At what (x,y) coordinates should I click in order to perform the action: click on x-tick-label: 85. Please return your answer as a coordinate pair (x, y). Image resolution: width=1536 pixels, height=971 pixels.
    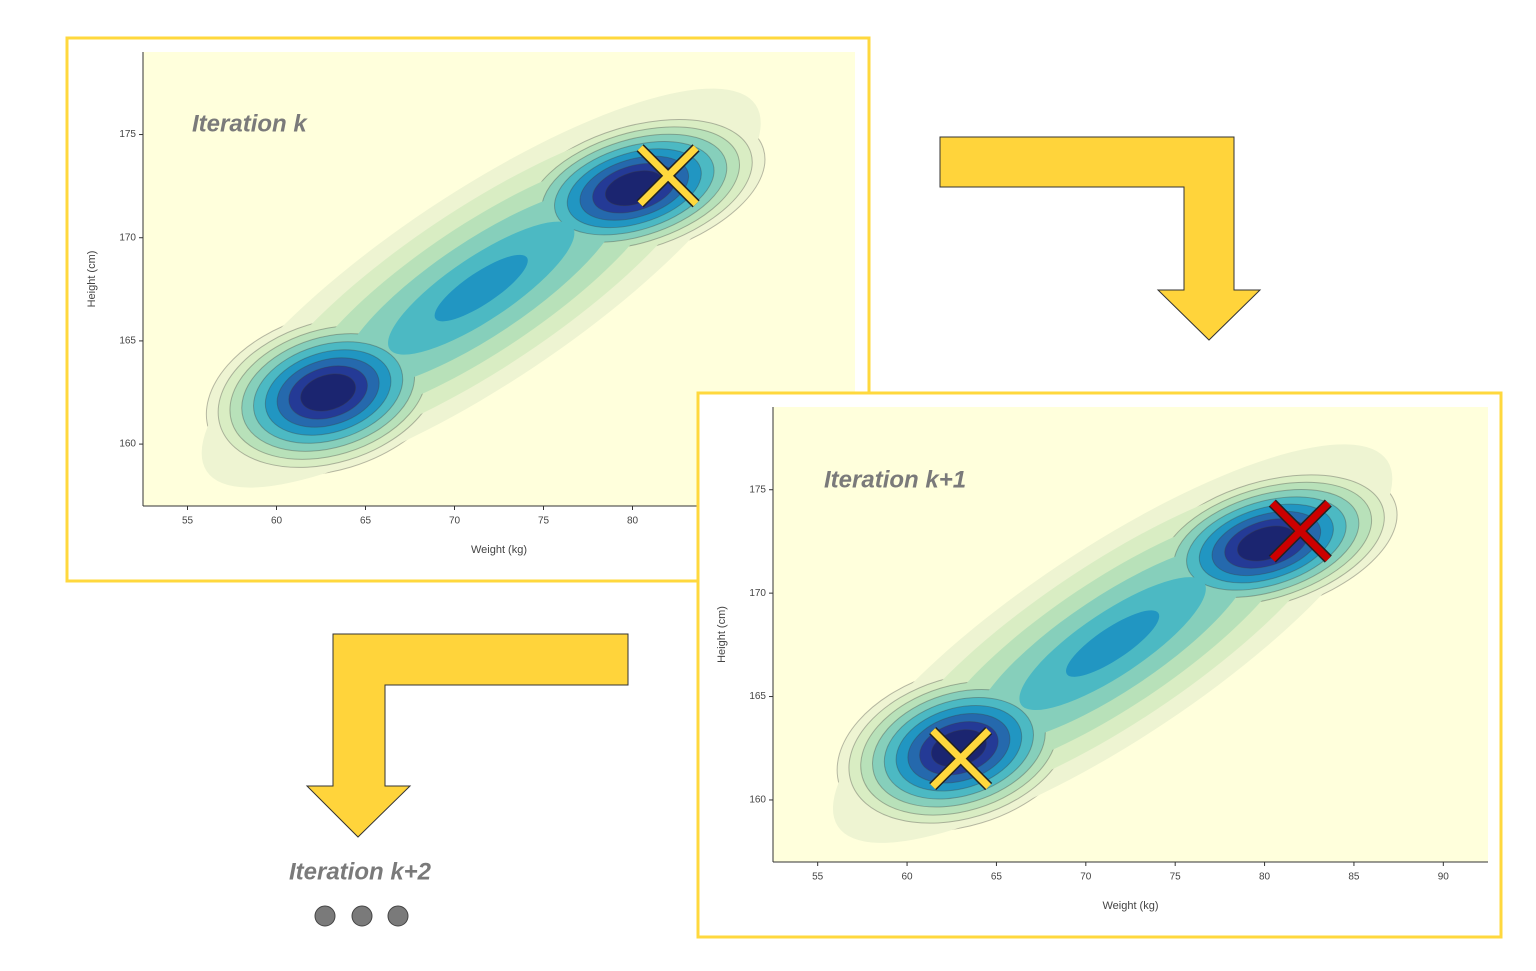
    Looking at the image, I should click on (1354, 877).